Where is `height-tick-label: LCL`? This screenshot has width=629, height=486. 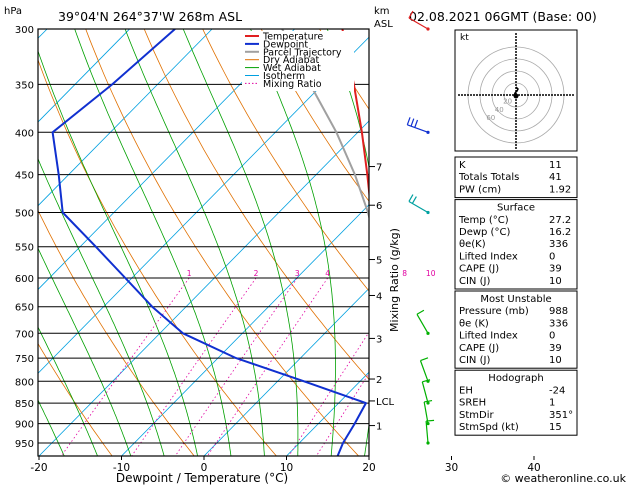
height-tick-label: LCL is located at coordinates (385, 402).